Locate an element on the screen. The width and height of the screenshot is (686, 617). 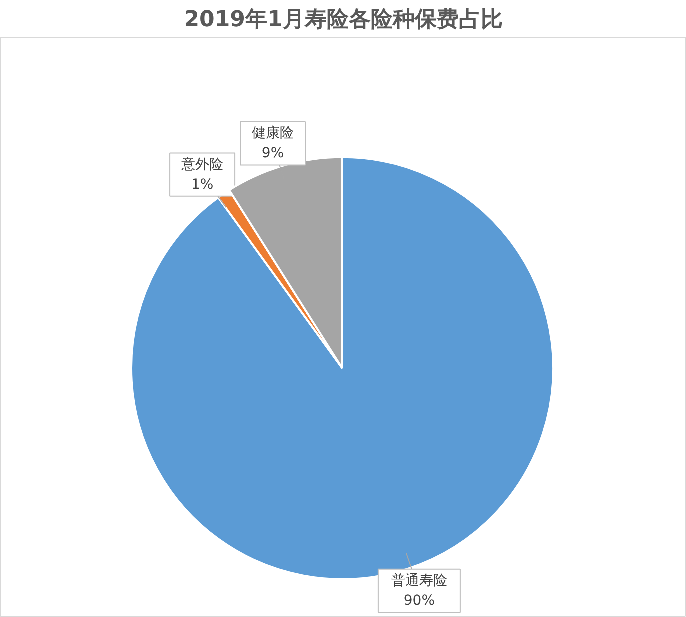
data-label: 90% is located at coordinates (420, 600).